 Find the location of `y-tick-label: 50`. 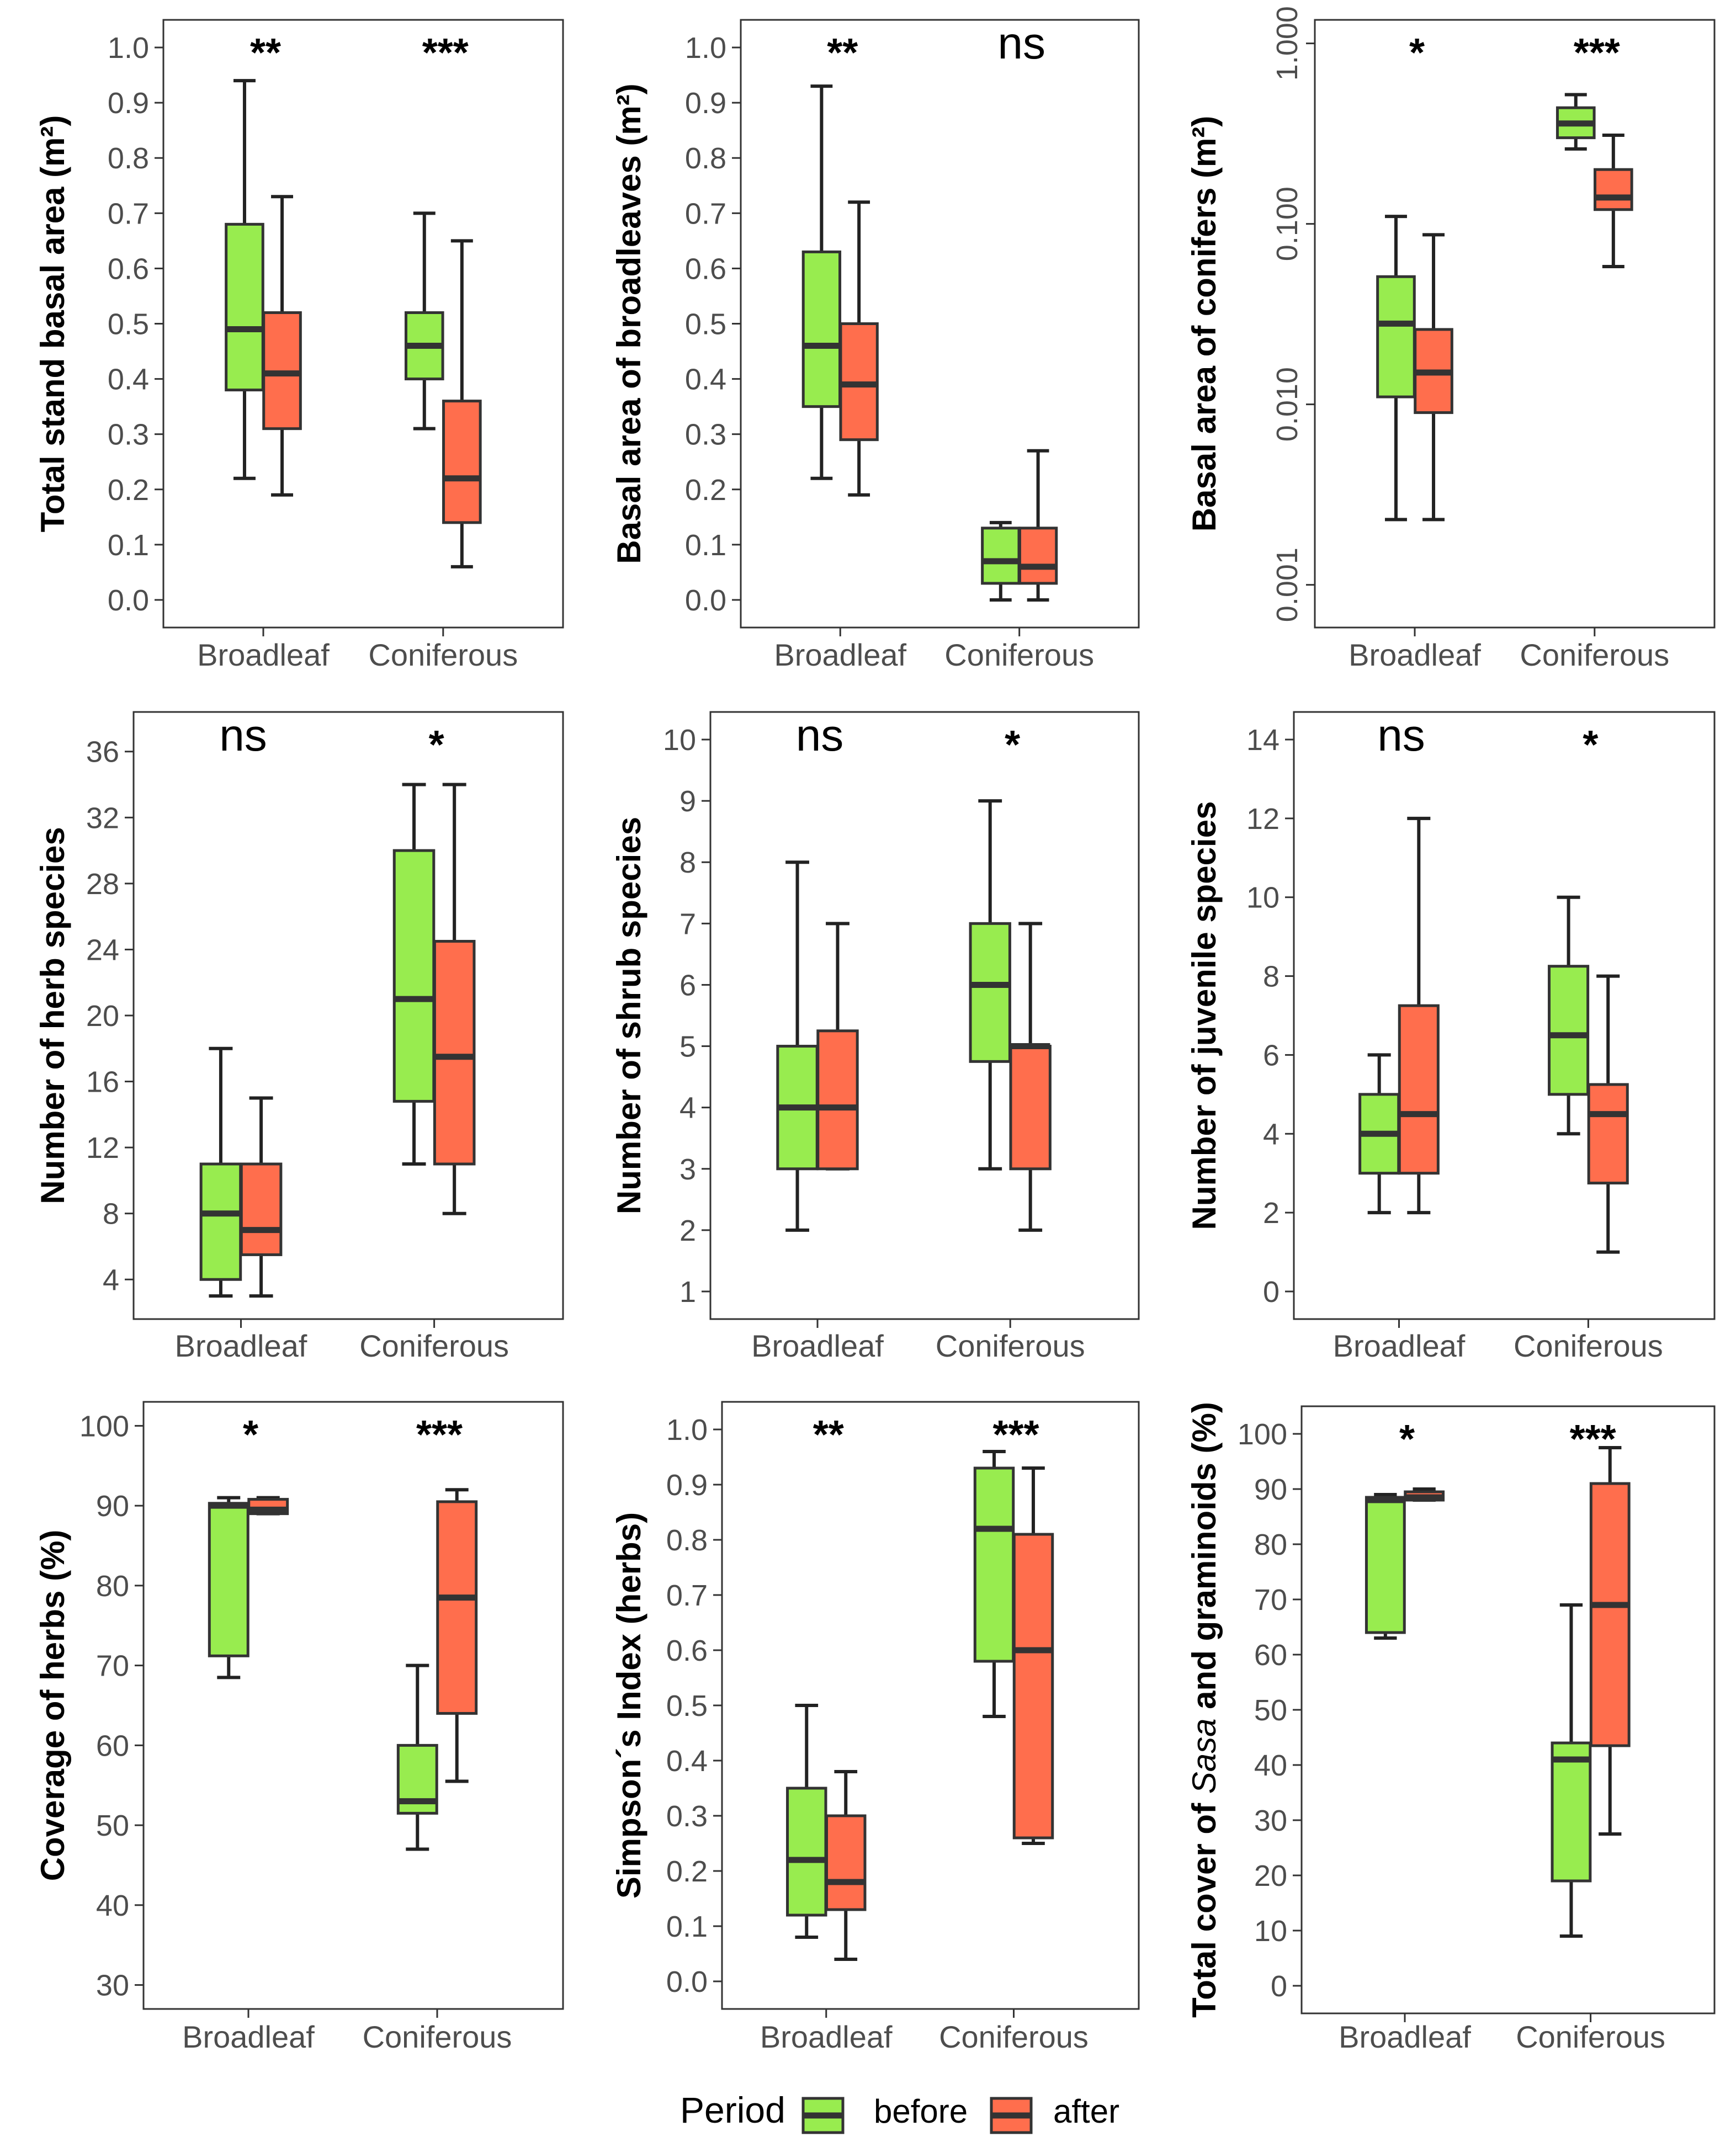

y-tick-label: 50 is located at coordinates (112, 1825).